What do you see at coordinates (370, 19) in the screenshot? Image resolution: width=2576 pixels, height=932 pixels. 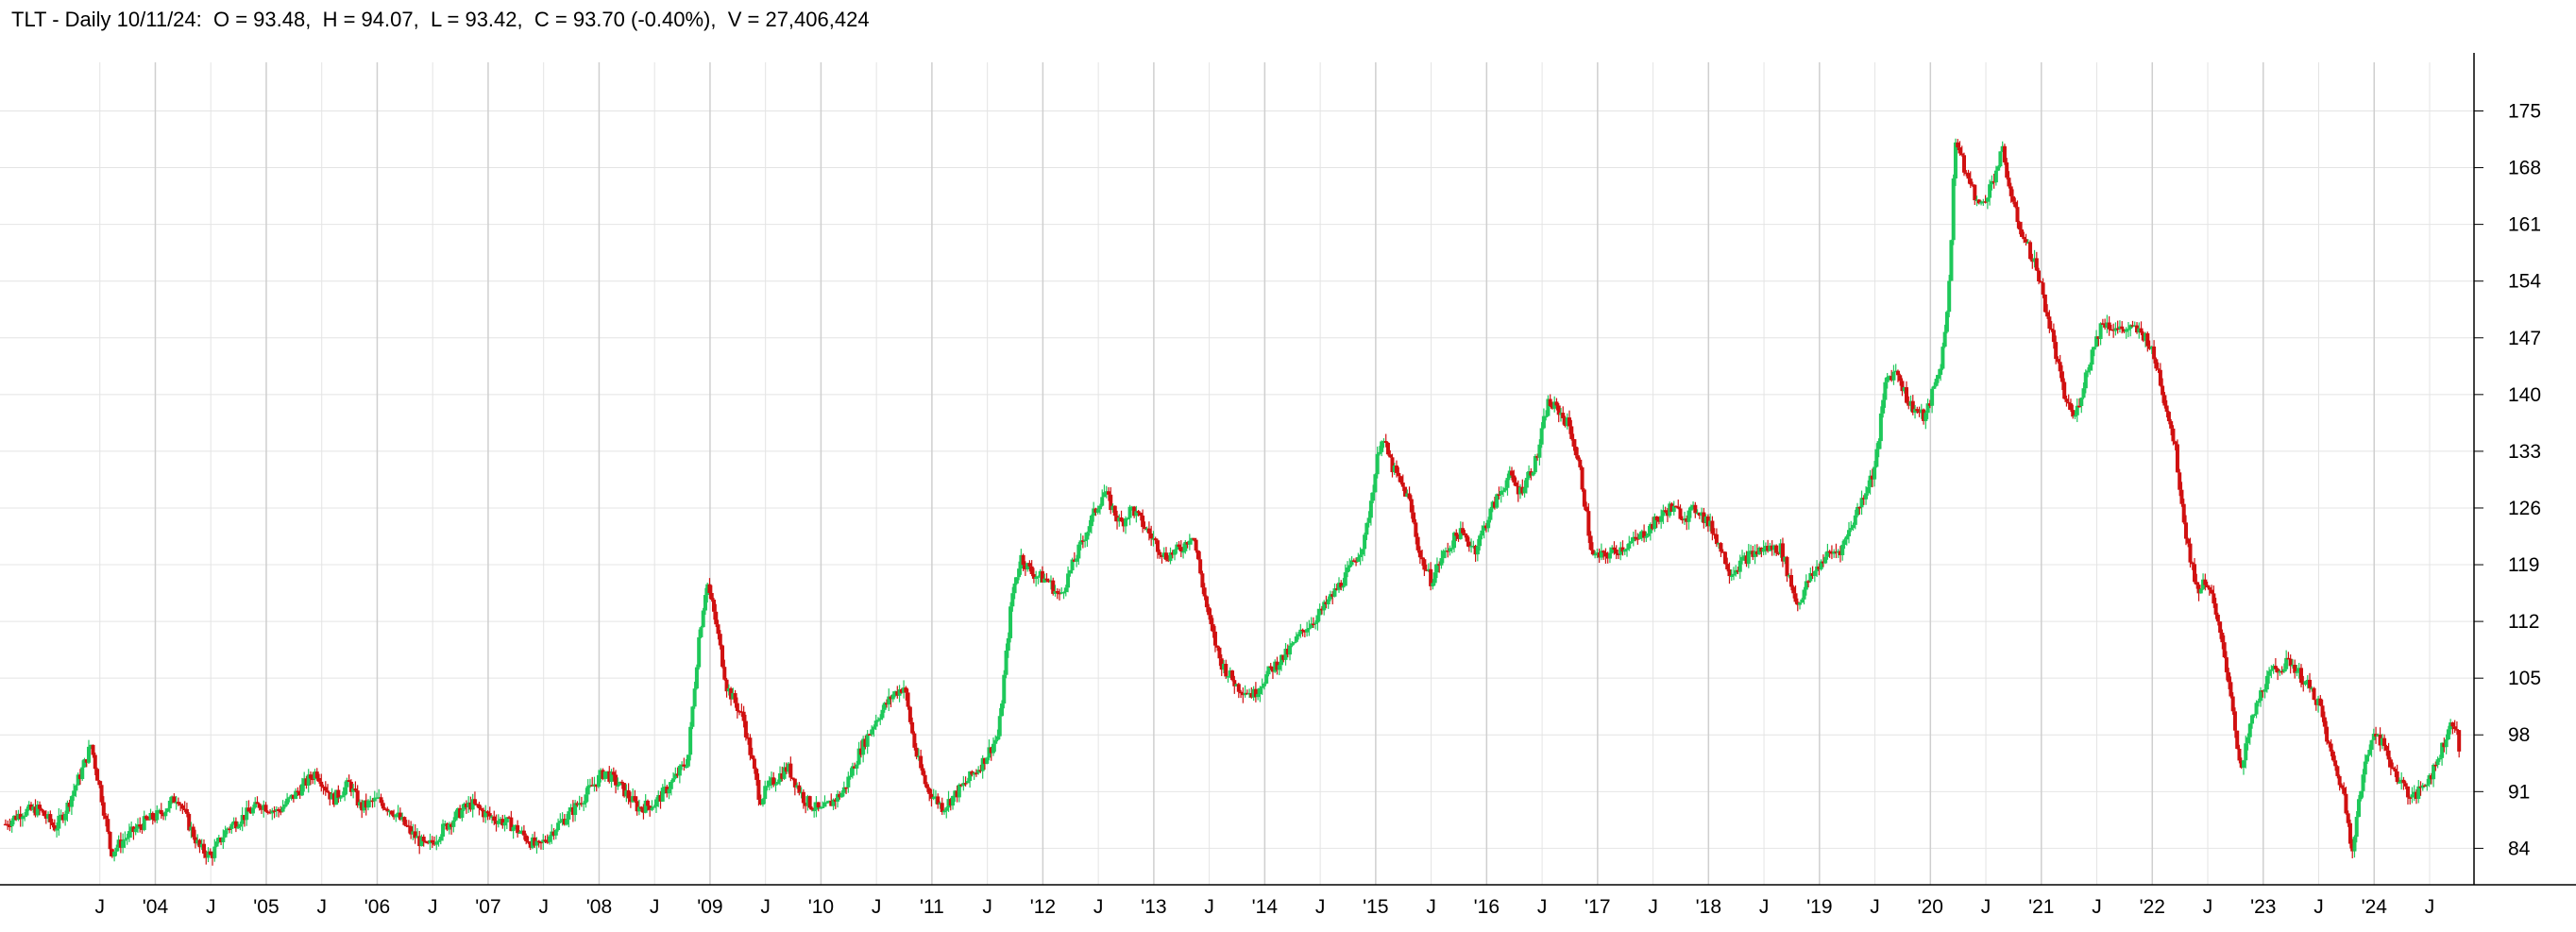 I see `high-value: H = 94.07,` at bounding box center [370, 19].